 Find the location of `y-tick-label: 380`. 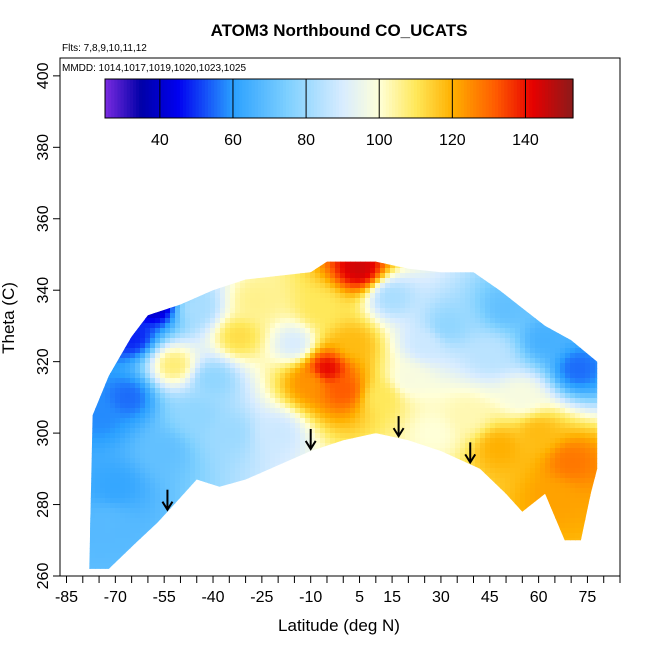

y-tick-label: 380 is located at coordinates (43, 147).